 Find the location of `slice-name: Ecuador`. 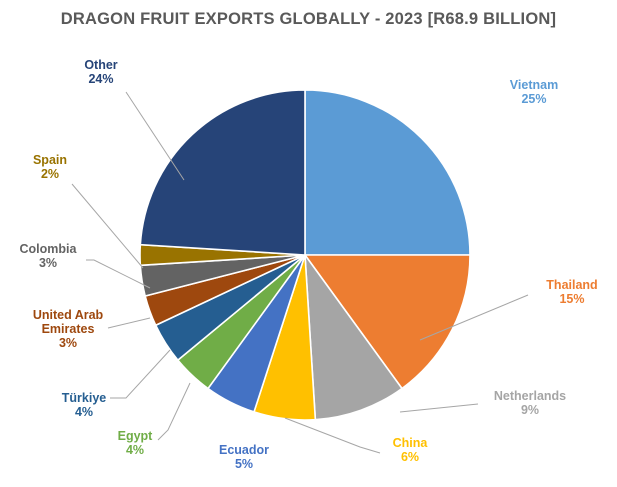

slice-name: Ecuador is located at coordinates (244, 450).